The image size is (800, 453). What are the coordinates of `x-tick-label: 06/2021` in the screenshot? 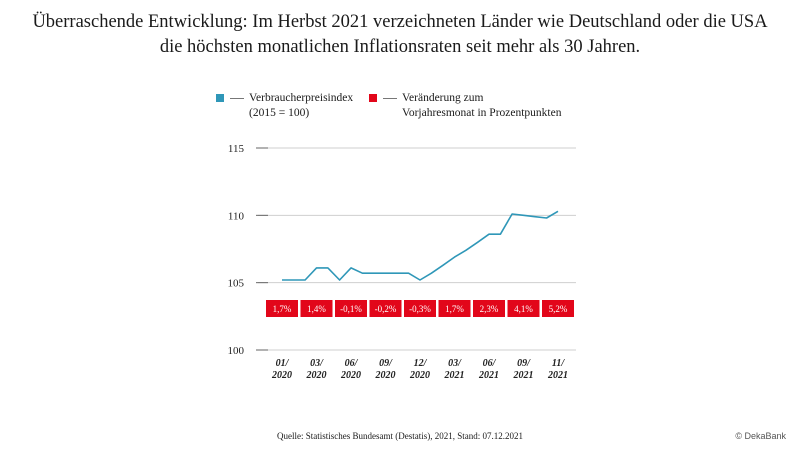 It's located at (488, 369).